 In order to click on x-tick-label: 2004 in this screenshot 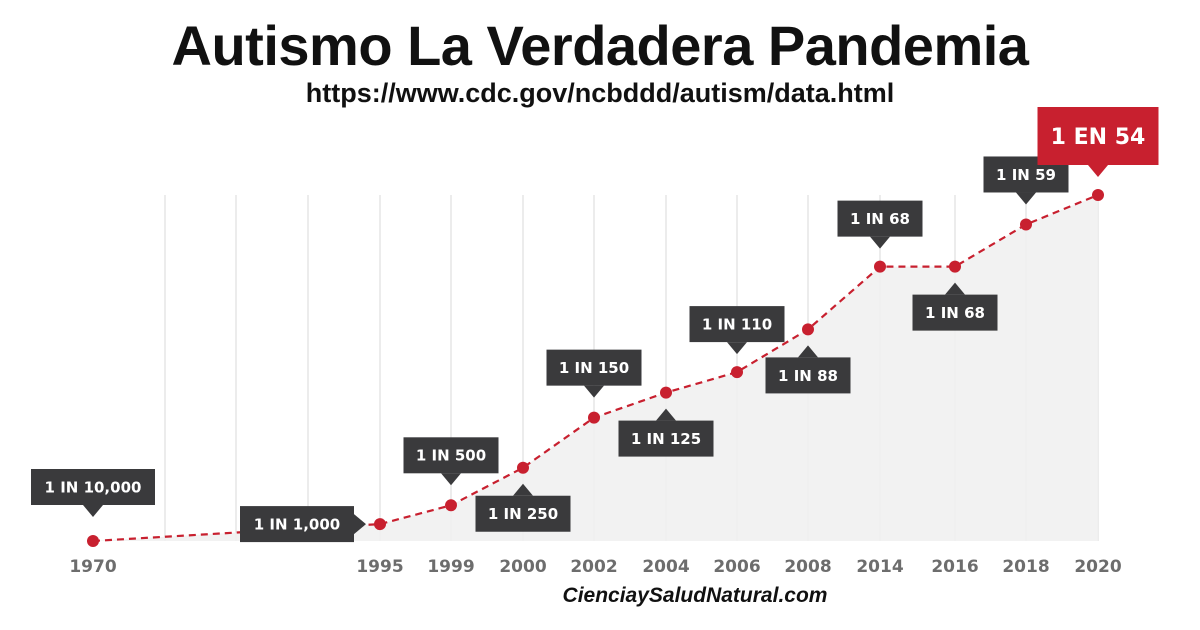, I will do `click(665, 567)`.